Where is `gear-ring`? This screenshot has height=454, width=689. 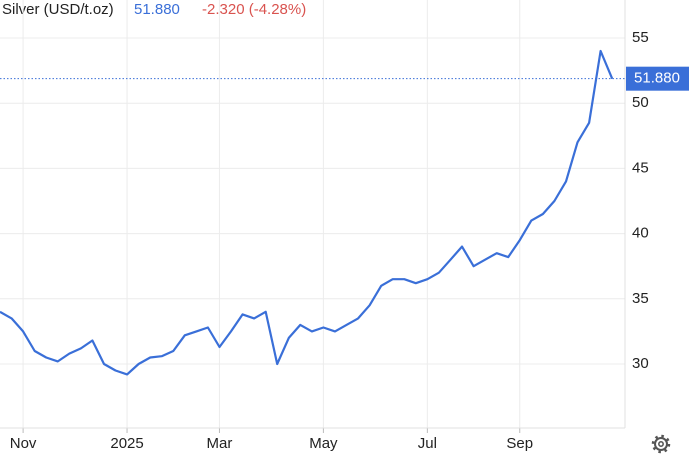
gear-ring is located at coordinates (661, 444).